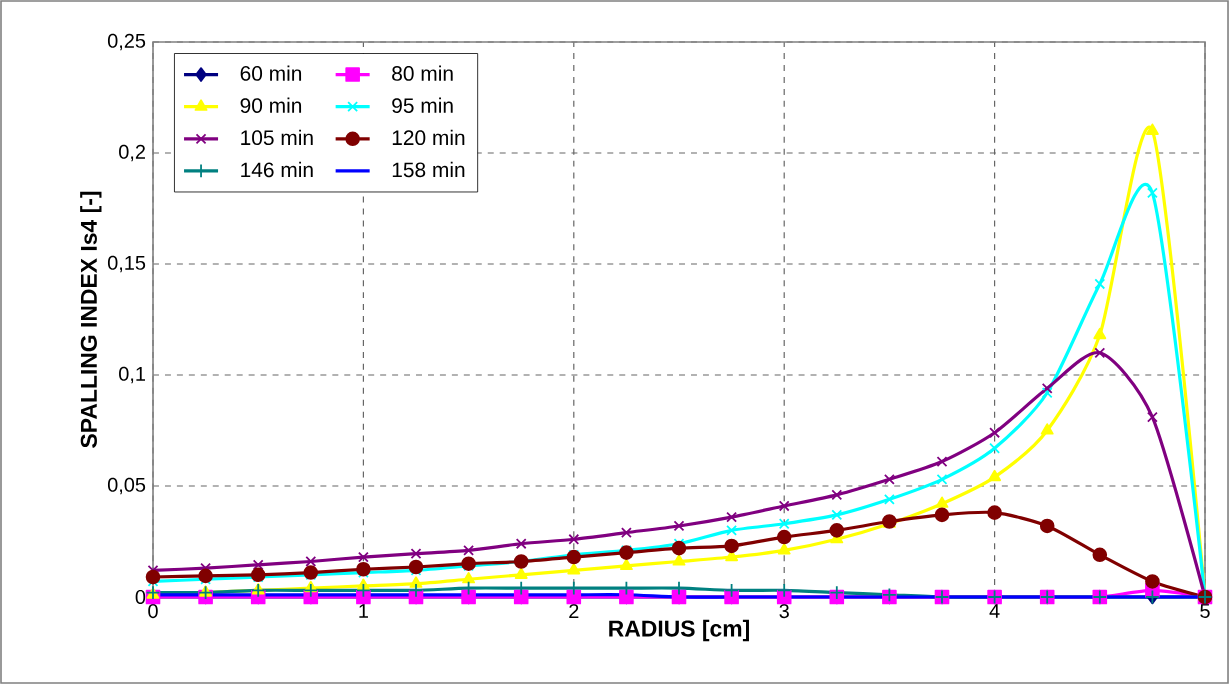 This screenshot has height=684, width=1229. What do you see at coordinates (140, 597) in the screenshot?
I see `y-tick-label: 0` at bounding box center [140, 597].